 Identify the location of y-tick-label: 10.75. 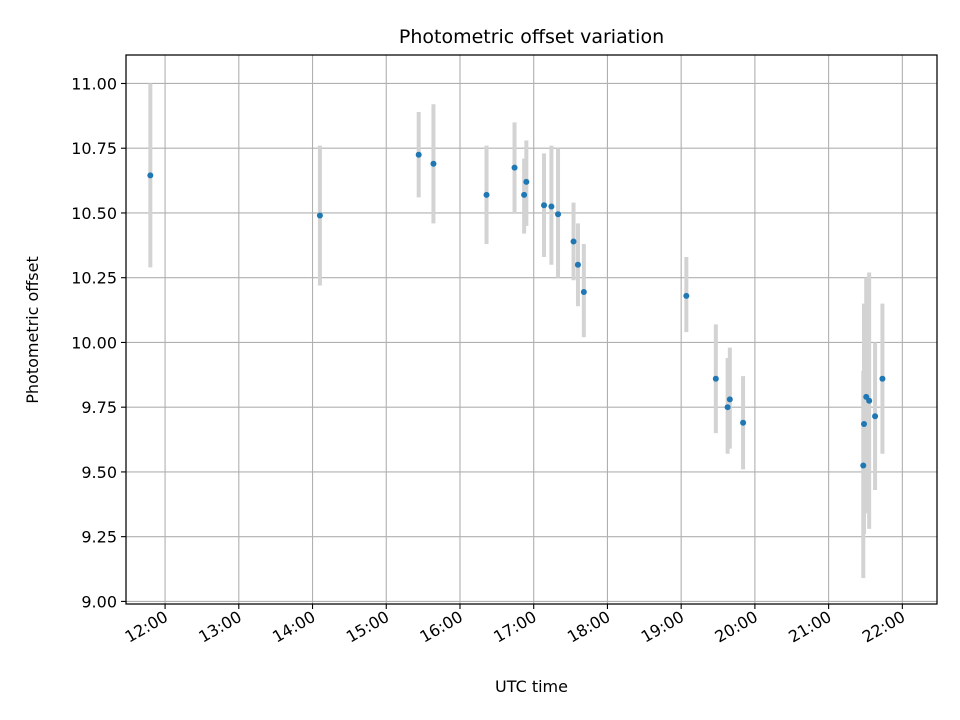
(94, 148).